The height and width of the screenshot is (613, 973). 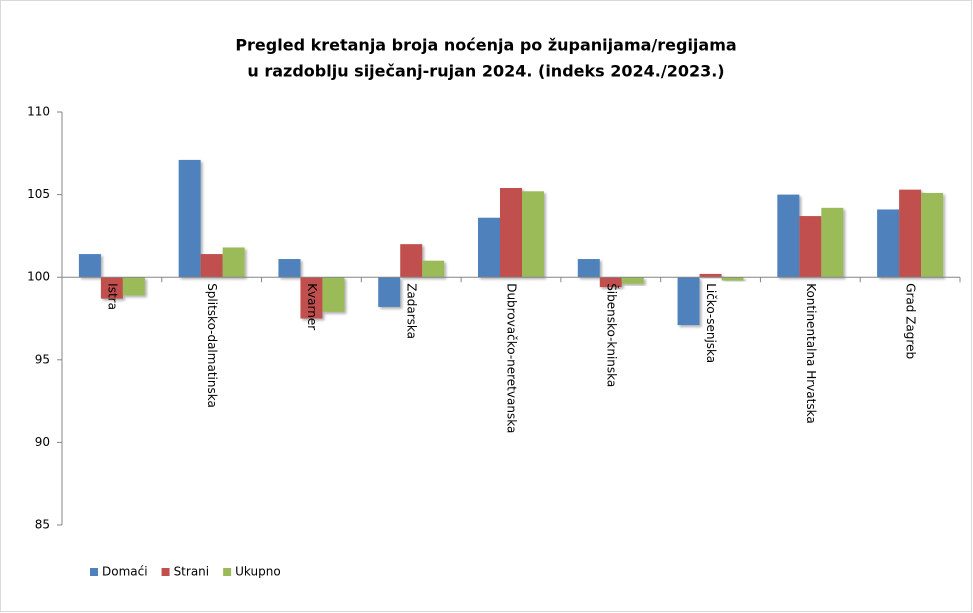 I want to click on x-tick-label: Istra, so click(x=112, y=296).